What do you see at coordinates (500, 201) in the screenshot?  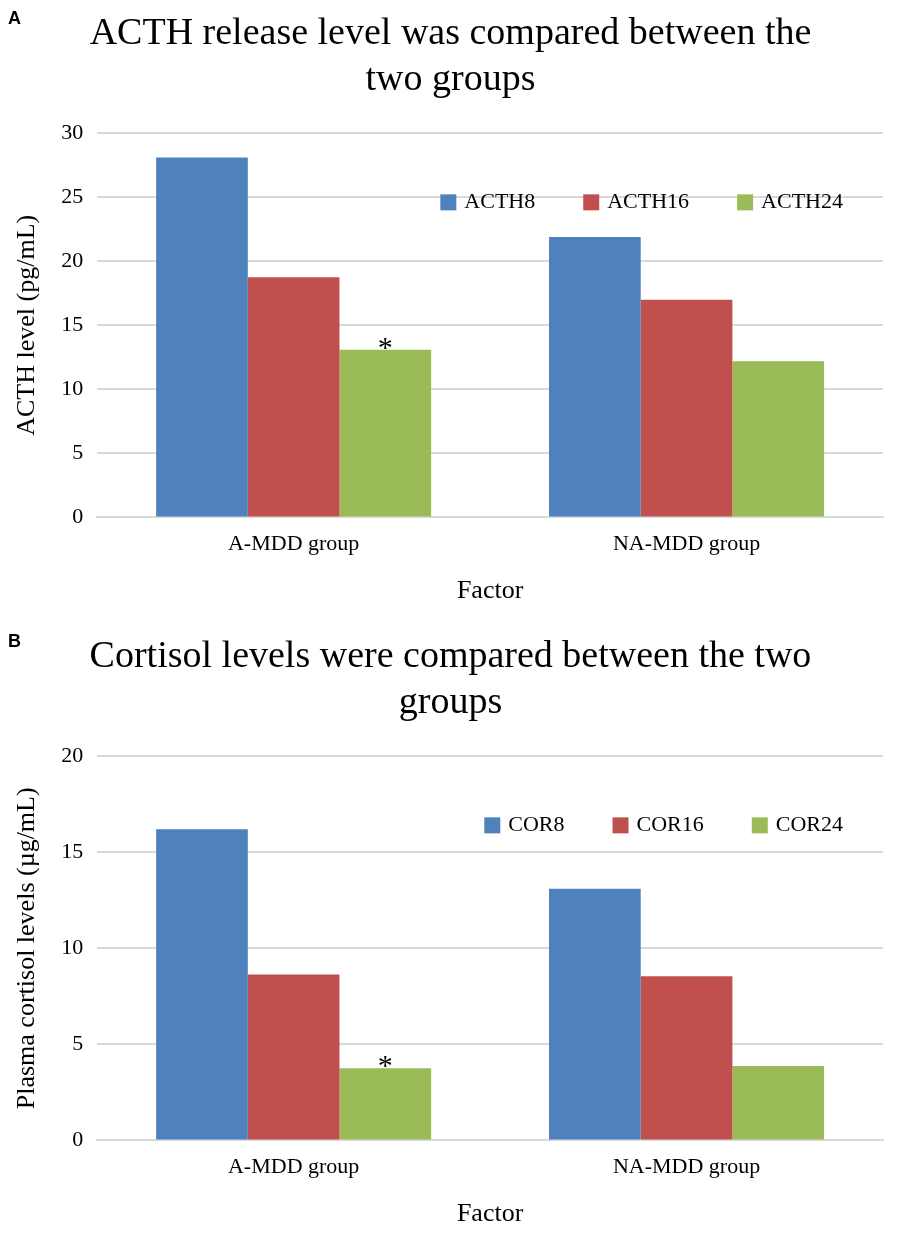 I see `legend-label: ACTH8` at bounding box center [500, 201].